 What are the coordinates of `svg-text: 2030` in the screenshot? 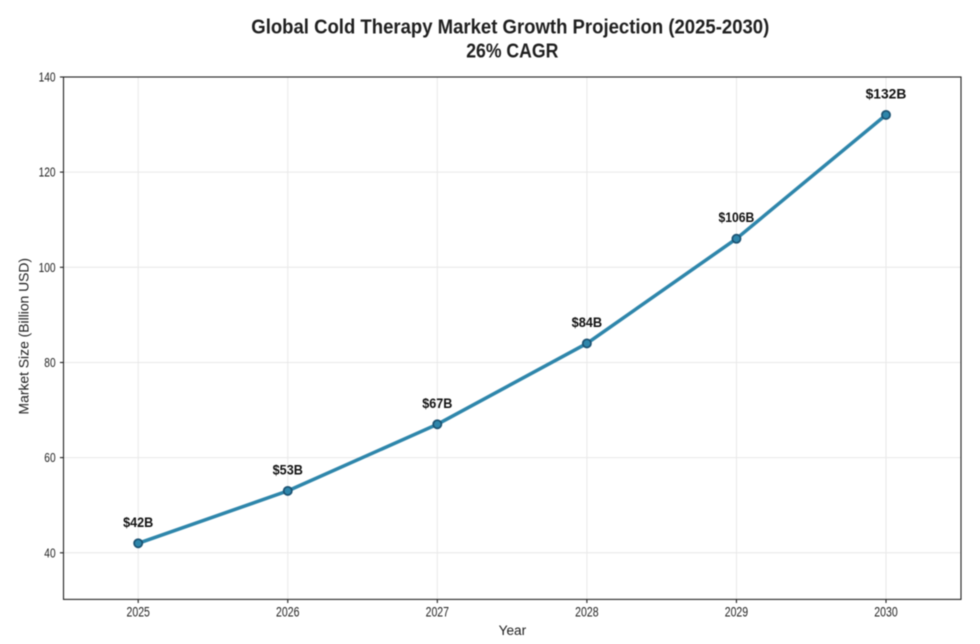 It's located at (885, 611).